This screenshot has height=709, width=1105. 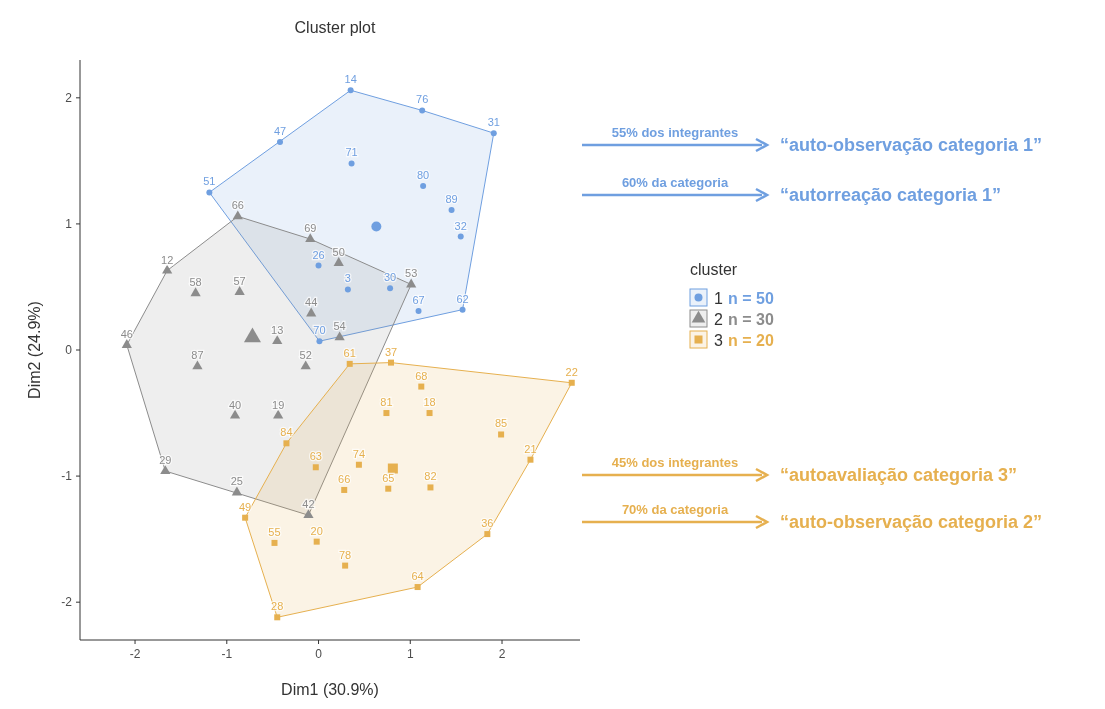 I want to click on y-tick-label: 2, so click(x=69, y=97).